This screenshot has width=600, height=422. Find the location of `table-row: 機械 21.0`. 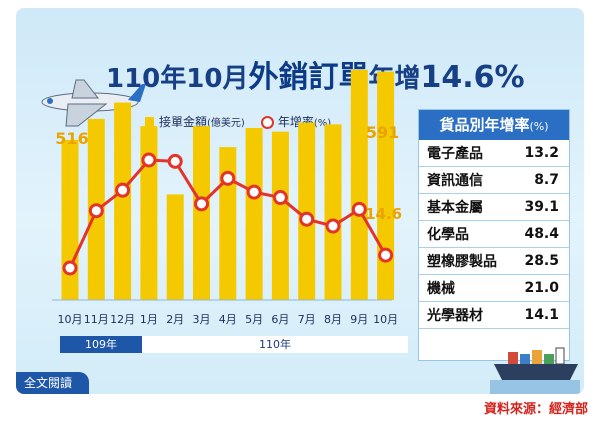

table-row: 機械 21.0 is located at coordinates (494, 288).